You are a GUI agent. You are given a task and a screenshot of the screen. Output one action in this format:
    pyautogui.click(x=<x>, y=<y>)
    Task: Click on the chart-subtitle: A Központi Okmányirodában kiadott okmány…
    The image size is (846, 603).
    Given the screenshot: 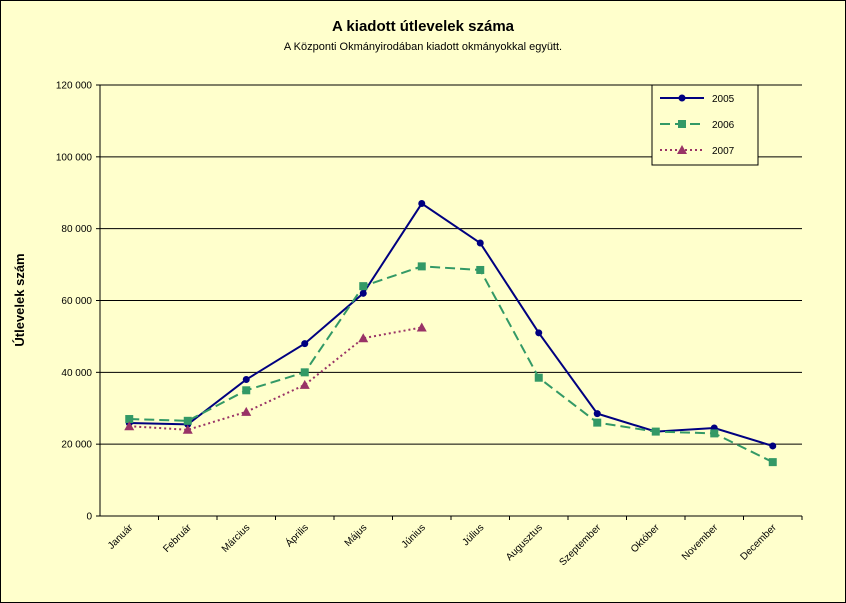 What is the action you would take?
    pyautogui.click(x=423, y=47)
    